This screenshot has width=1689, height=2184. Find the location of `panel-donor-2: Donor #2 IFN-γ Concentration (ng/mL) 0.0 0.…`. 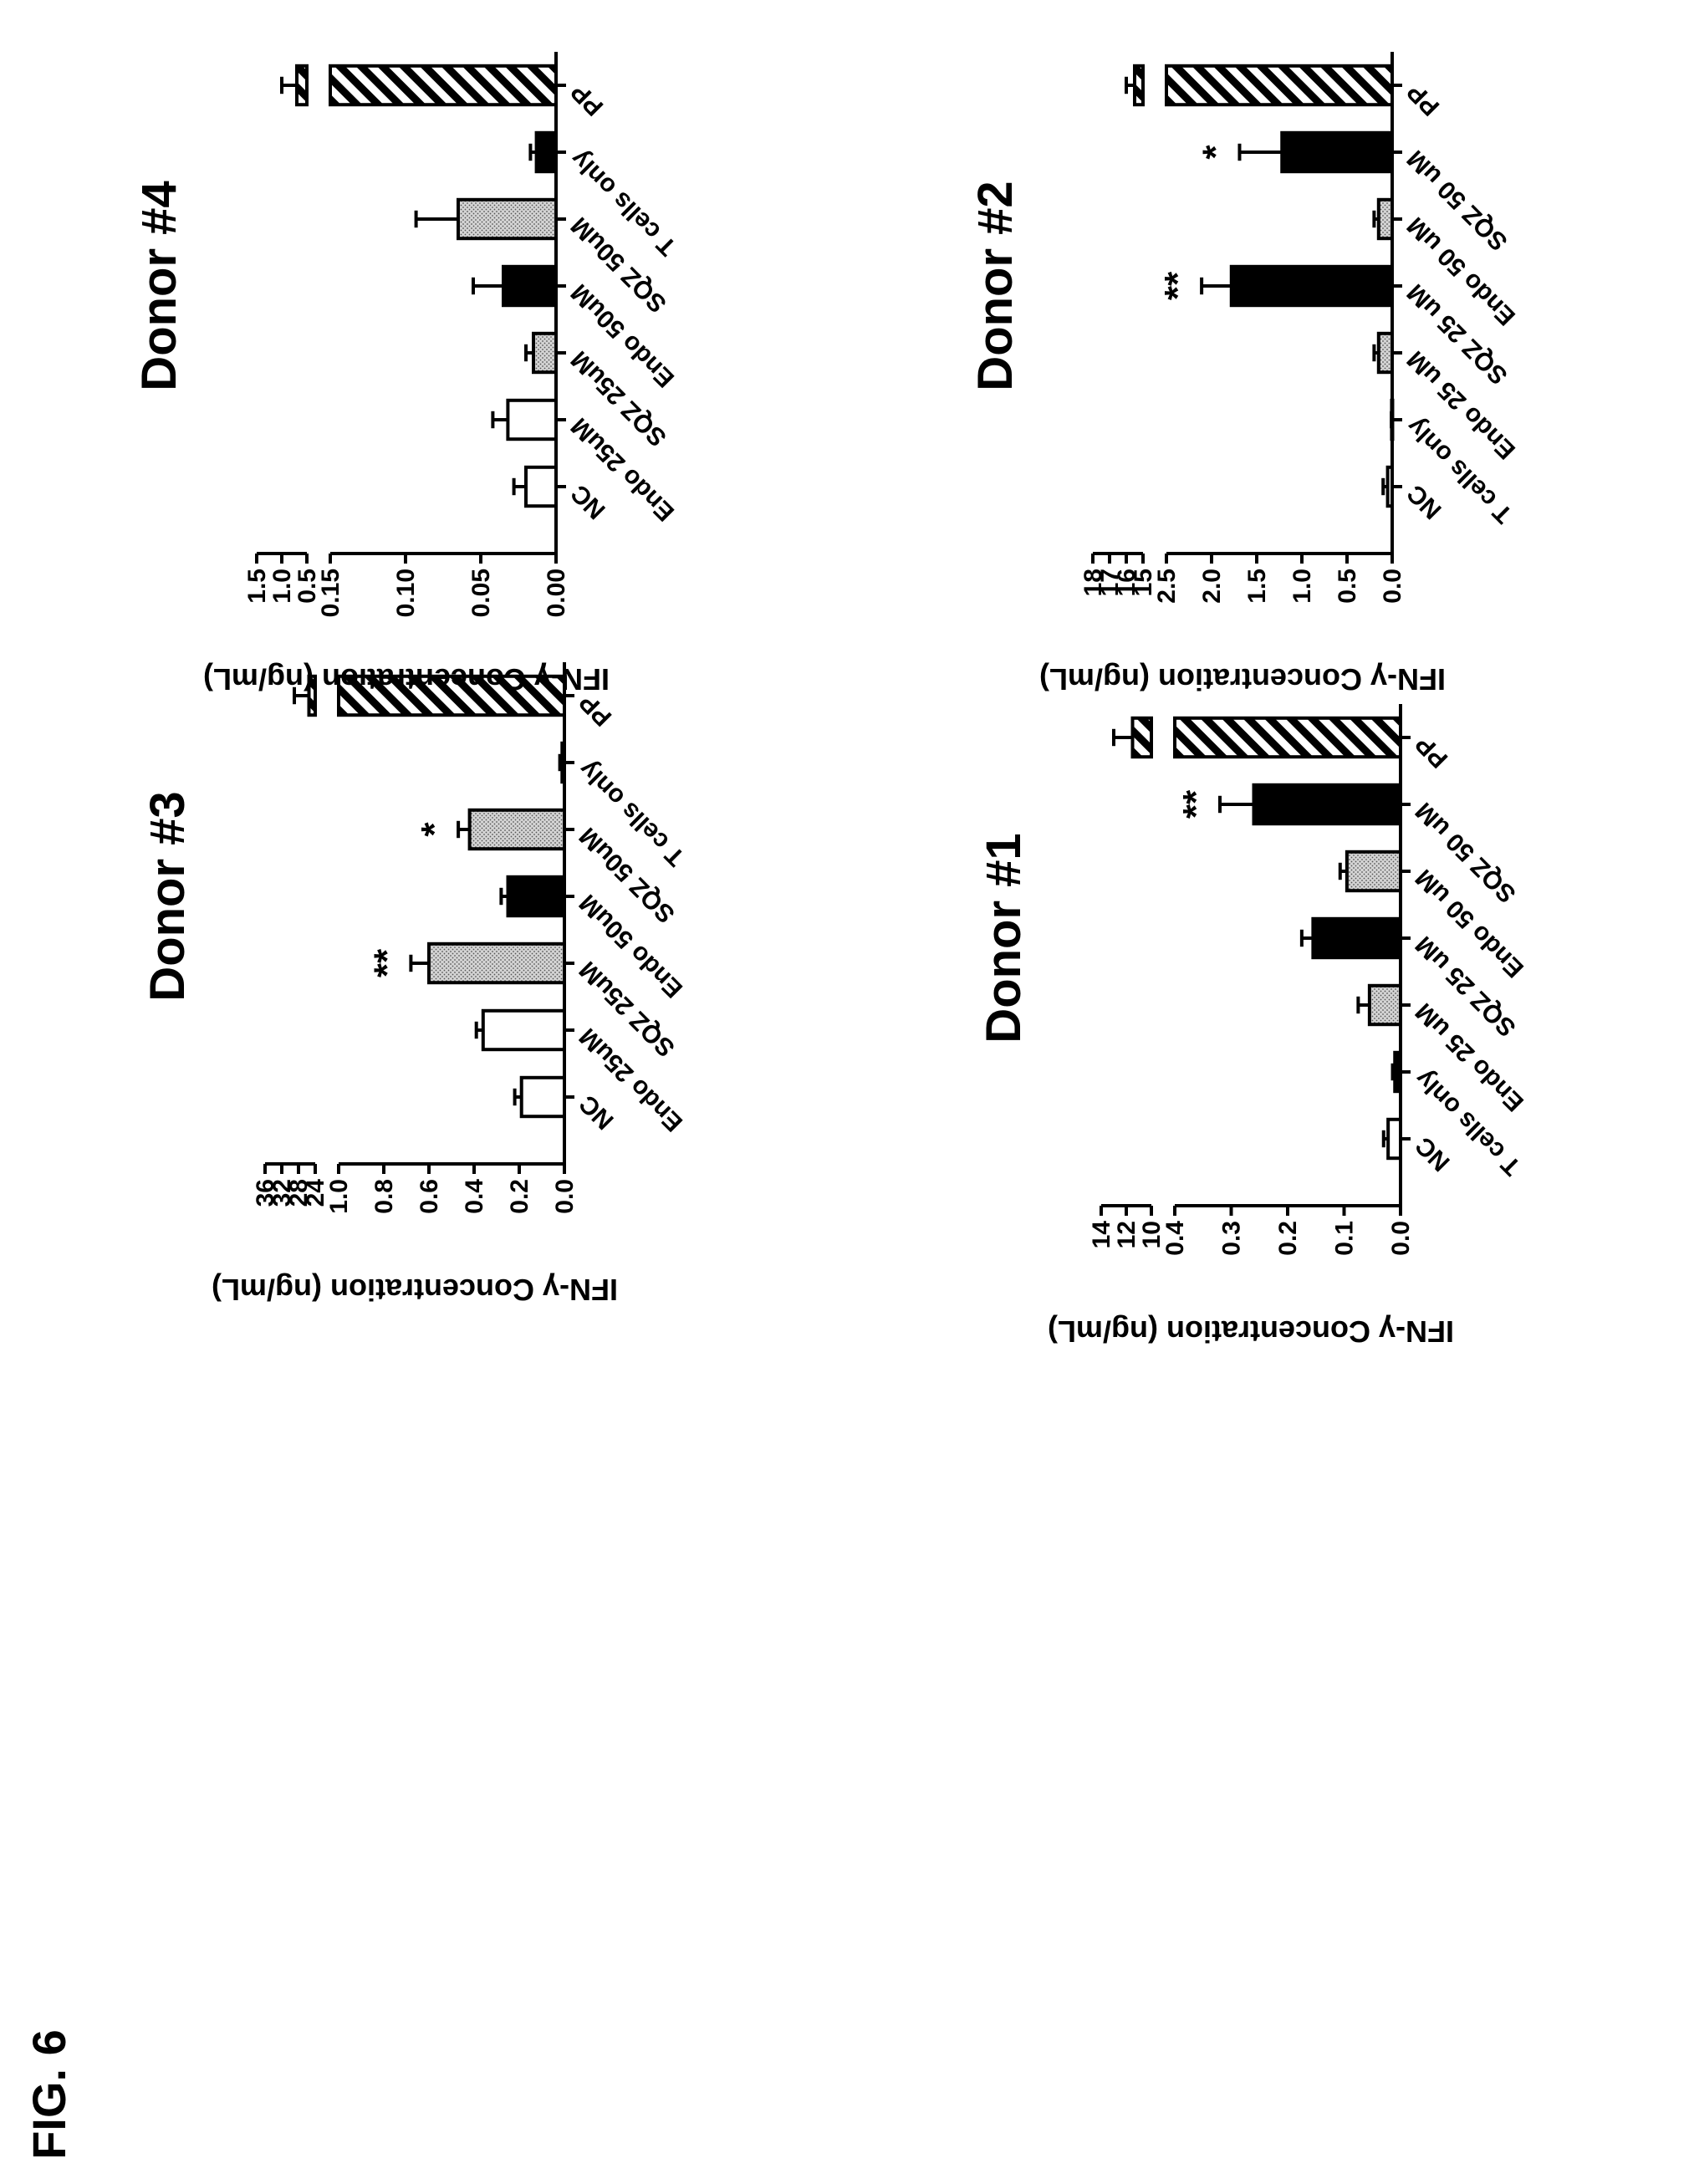

panel-donor-2: Donor #2 IFN-γ Concentration (ng/mL) 0.0 0.… is located at coordinates (1241, 366).